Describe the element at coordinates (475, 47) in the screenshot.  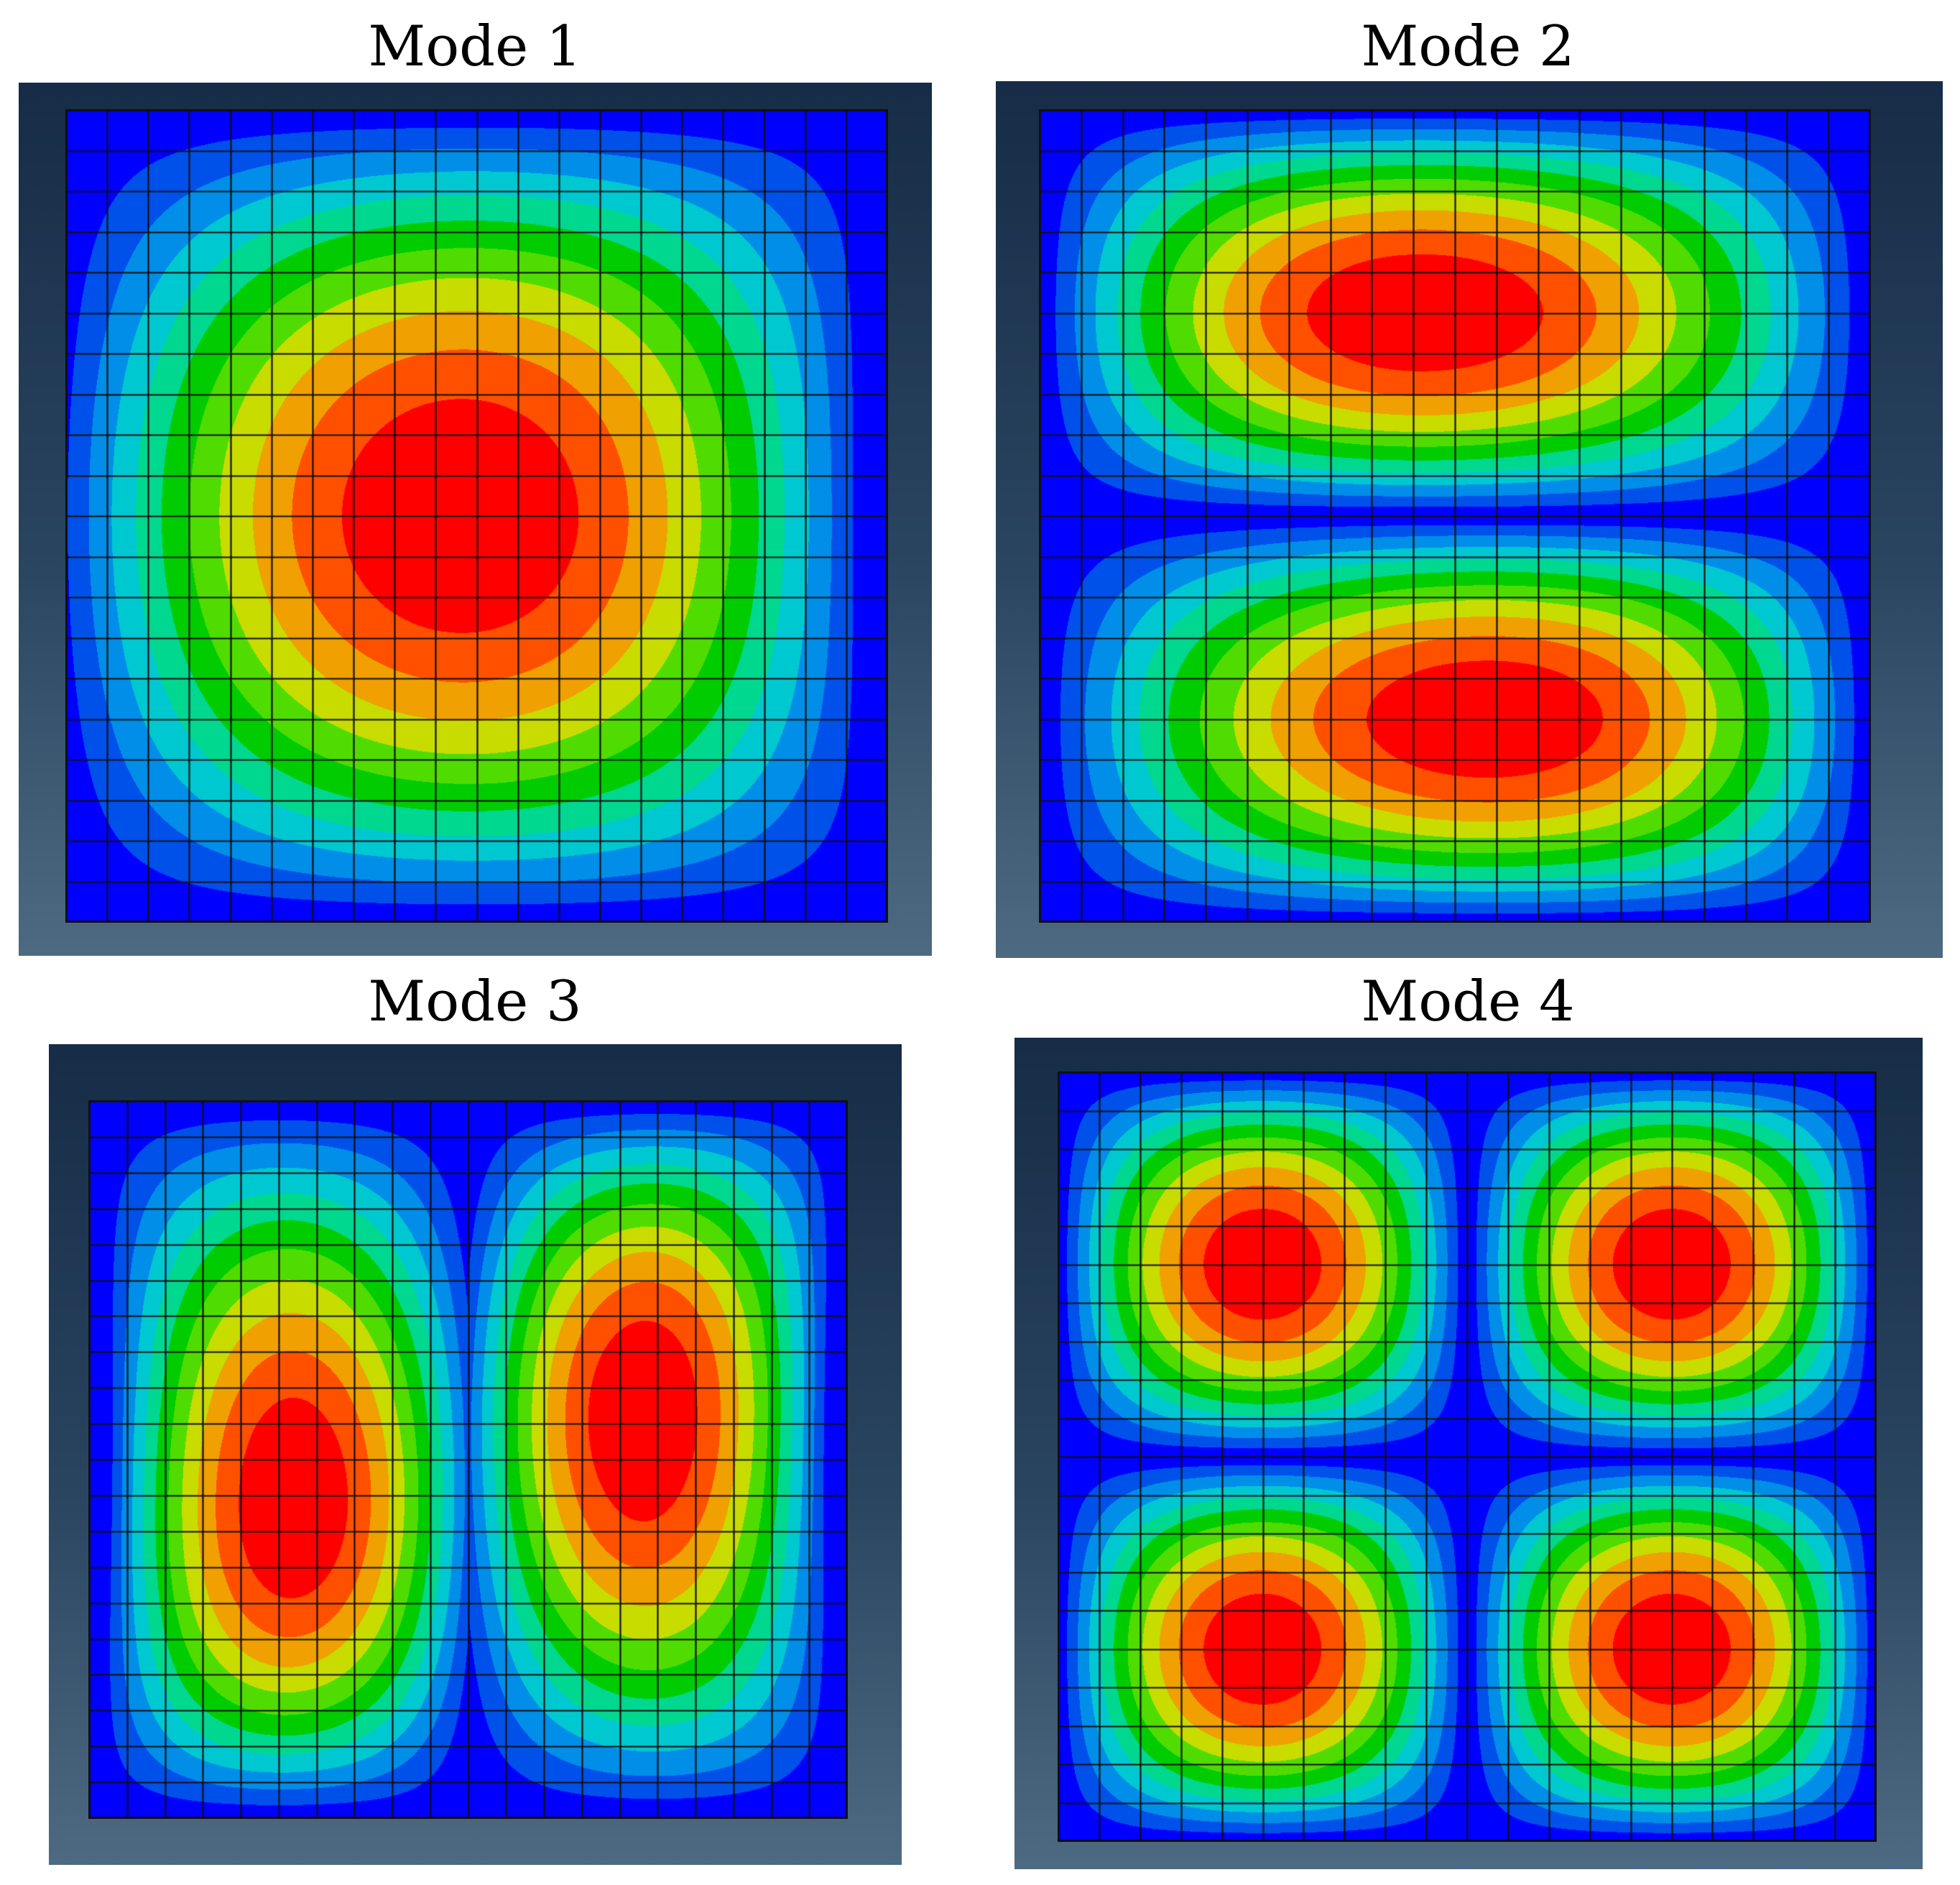
I see `mode-1-title: Mode 1` at that location.